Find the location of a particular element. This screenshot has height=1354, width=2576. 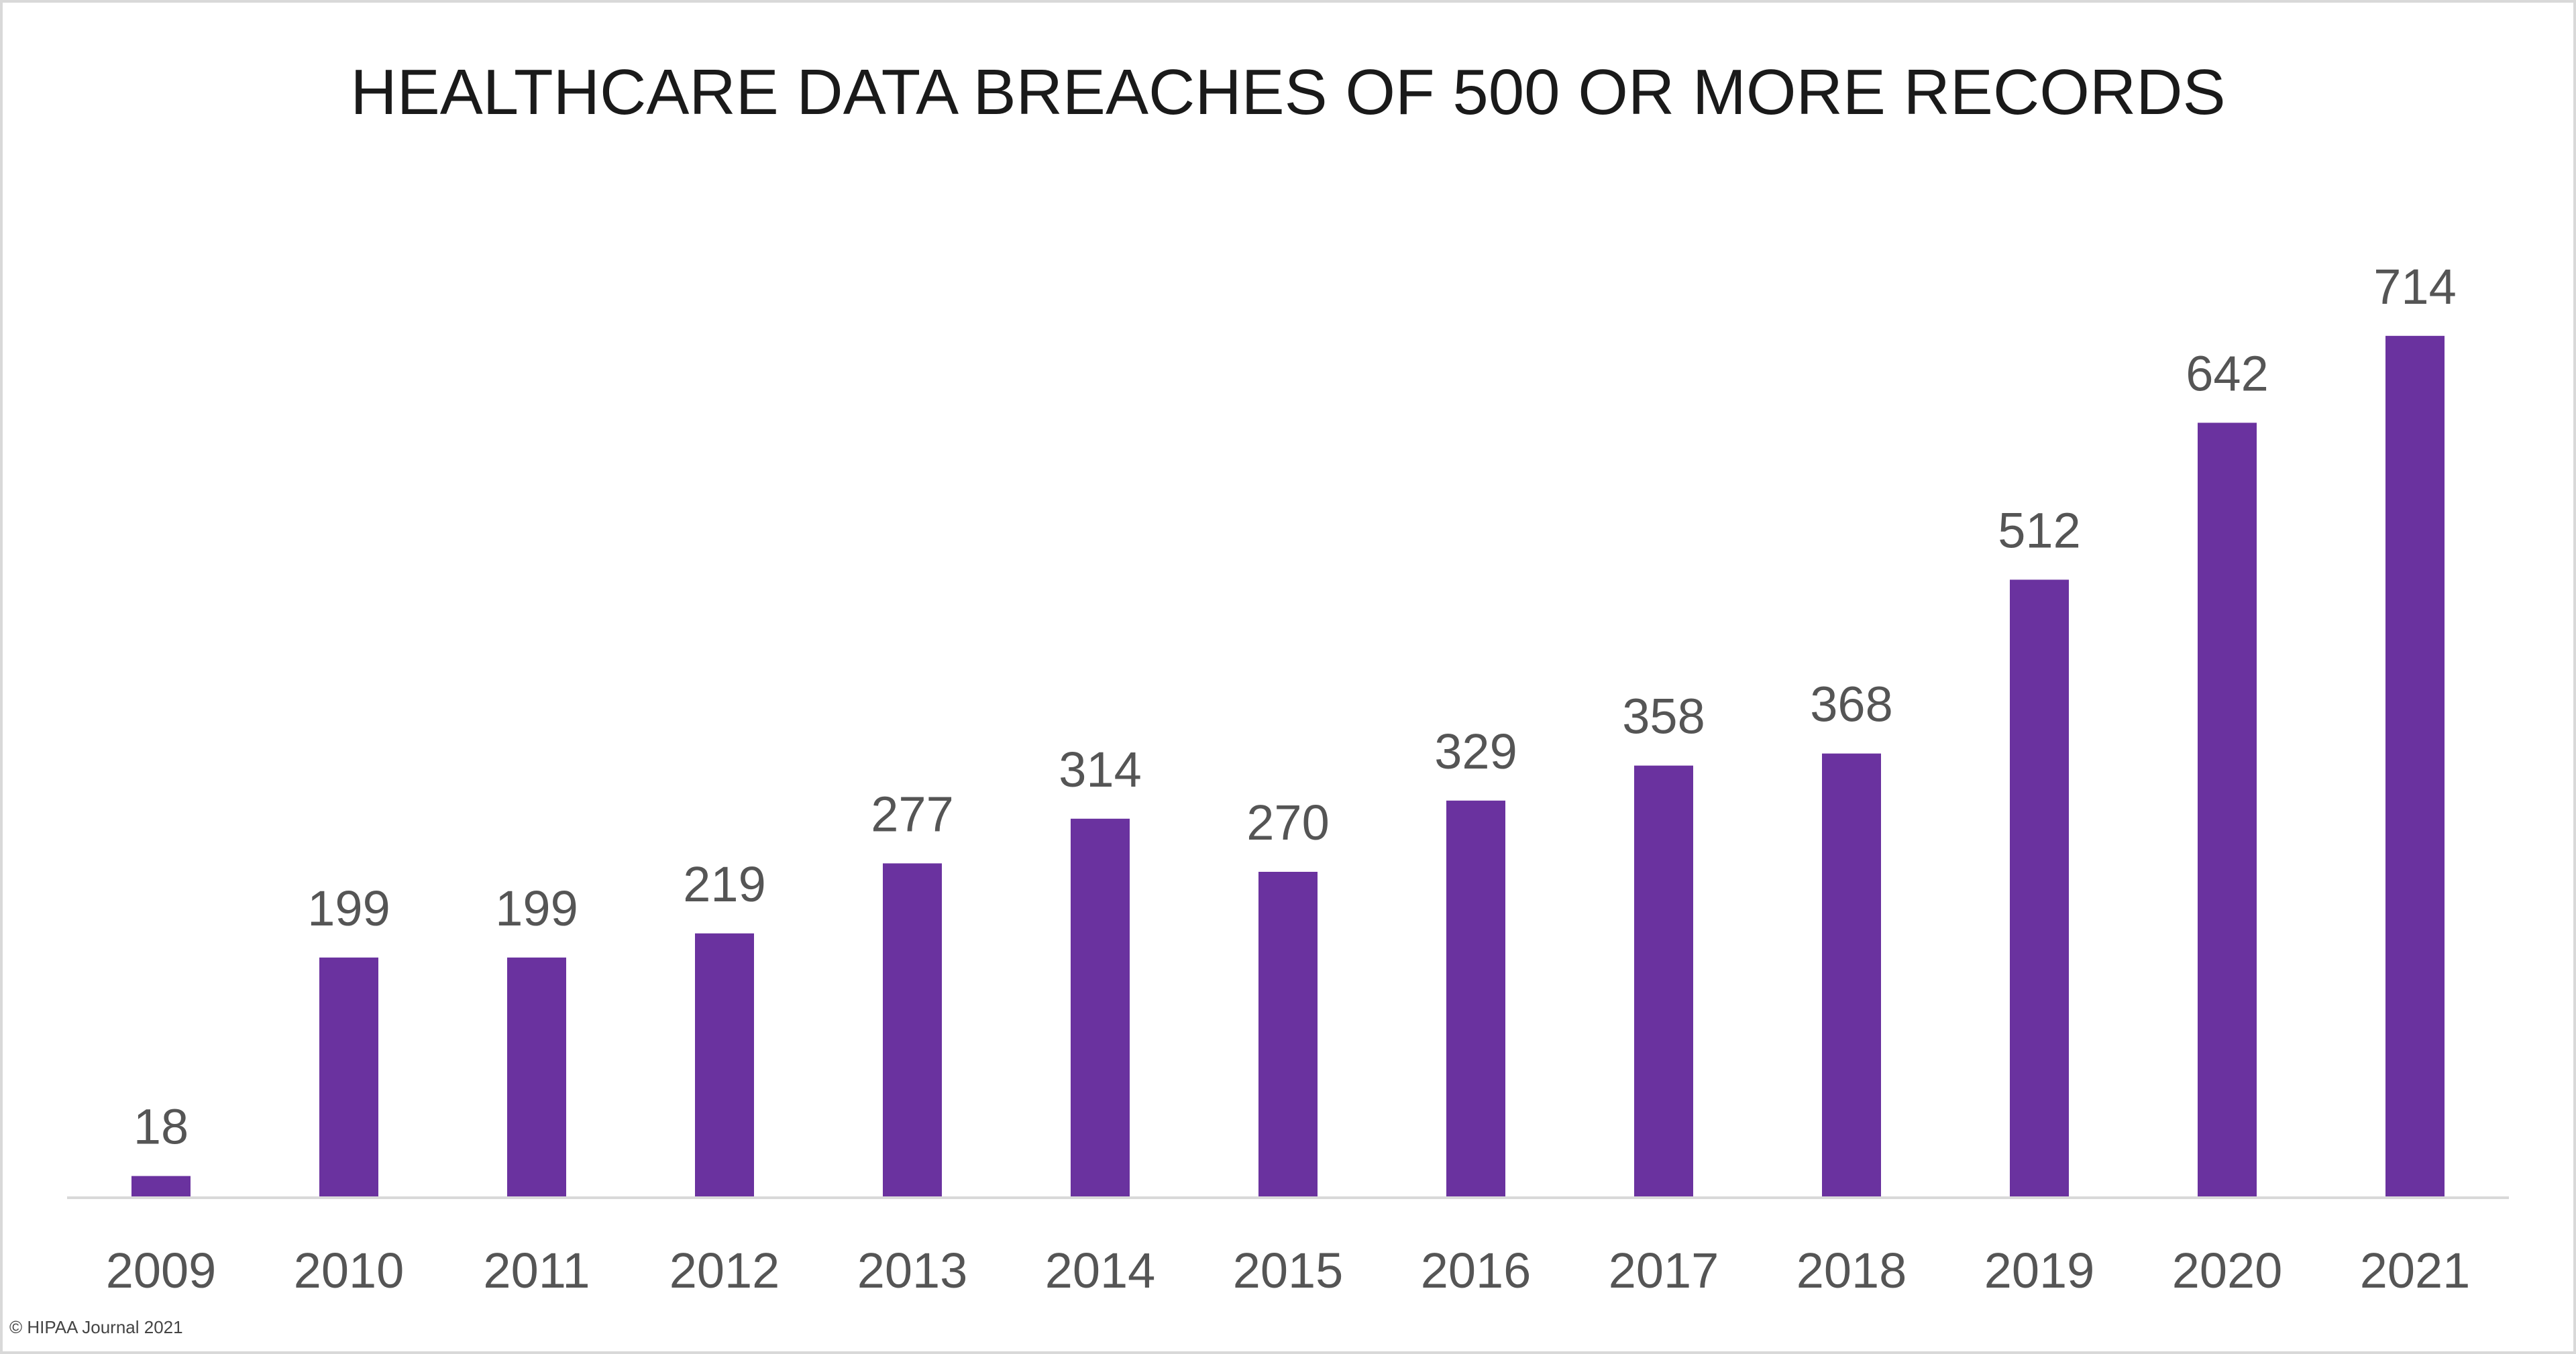

data-label-2009: 18 is located at coordinates (161, 1127).